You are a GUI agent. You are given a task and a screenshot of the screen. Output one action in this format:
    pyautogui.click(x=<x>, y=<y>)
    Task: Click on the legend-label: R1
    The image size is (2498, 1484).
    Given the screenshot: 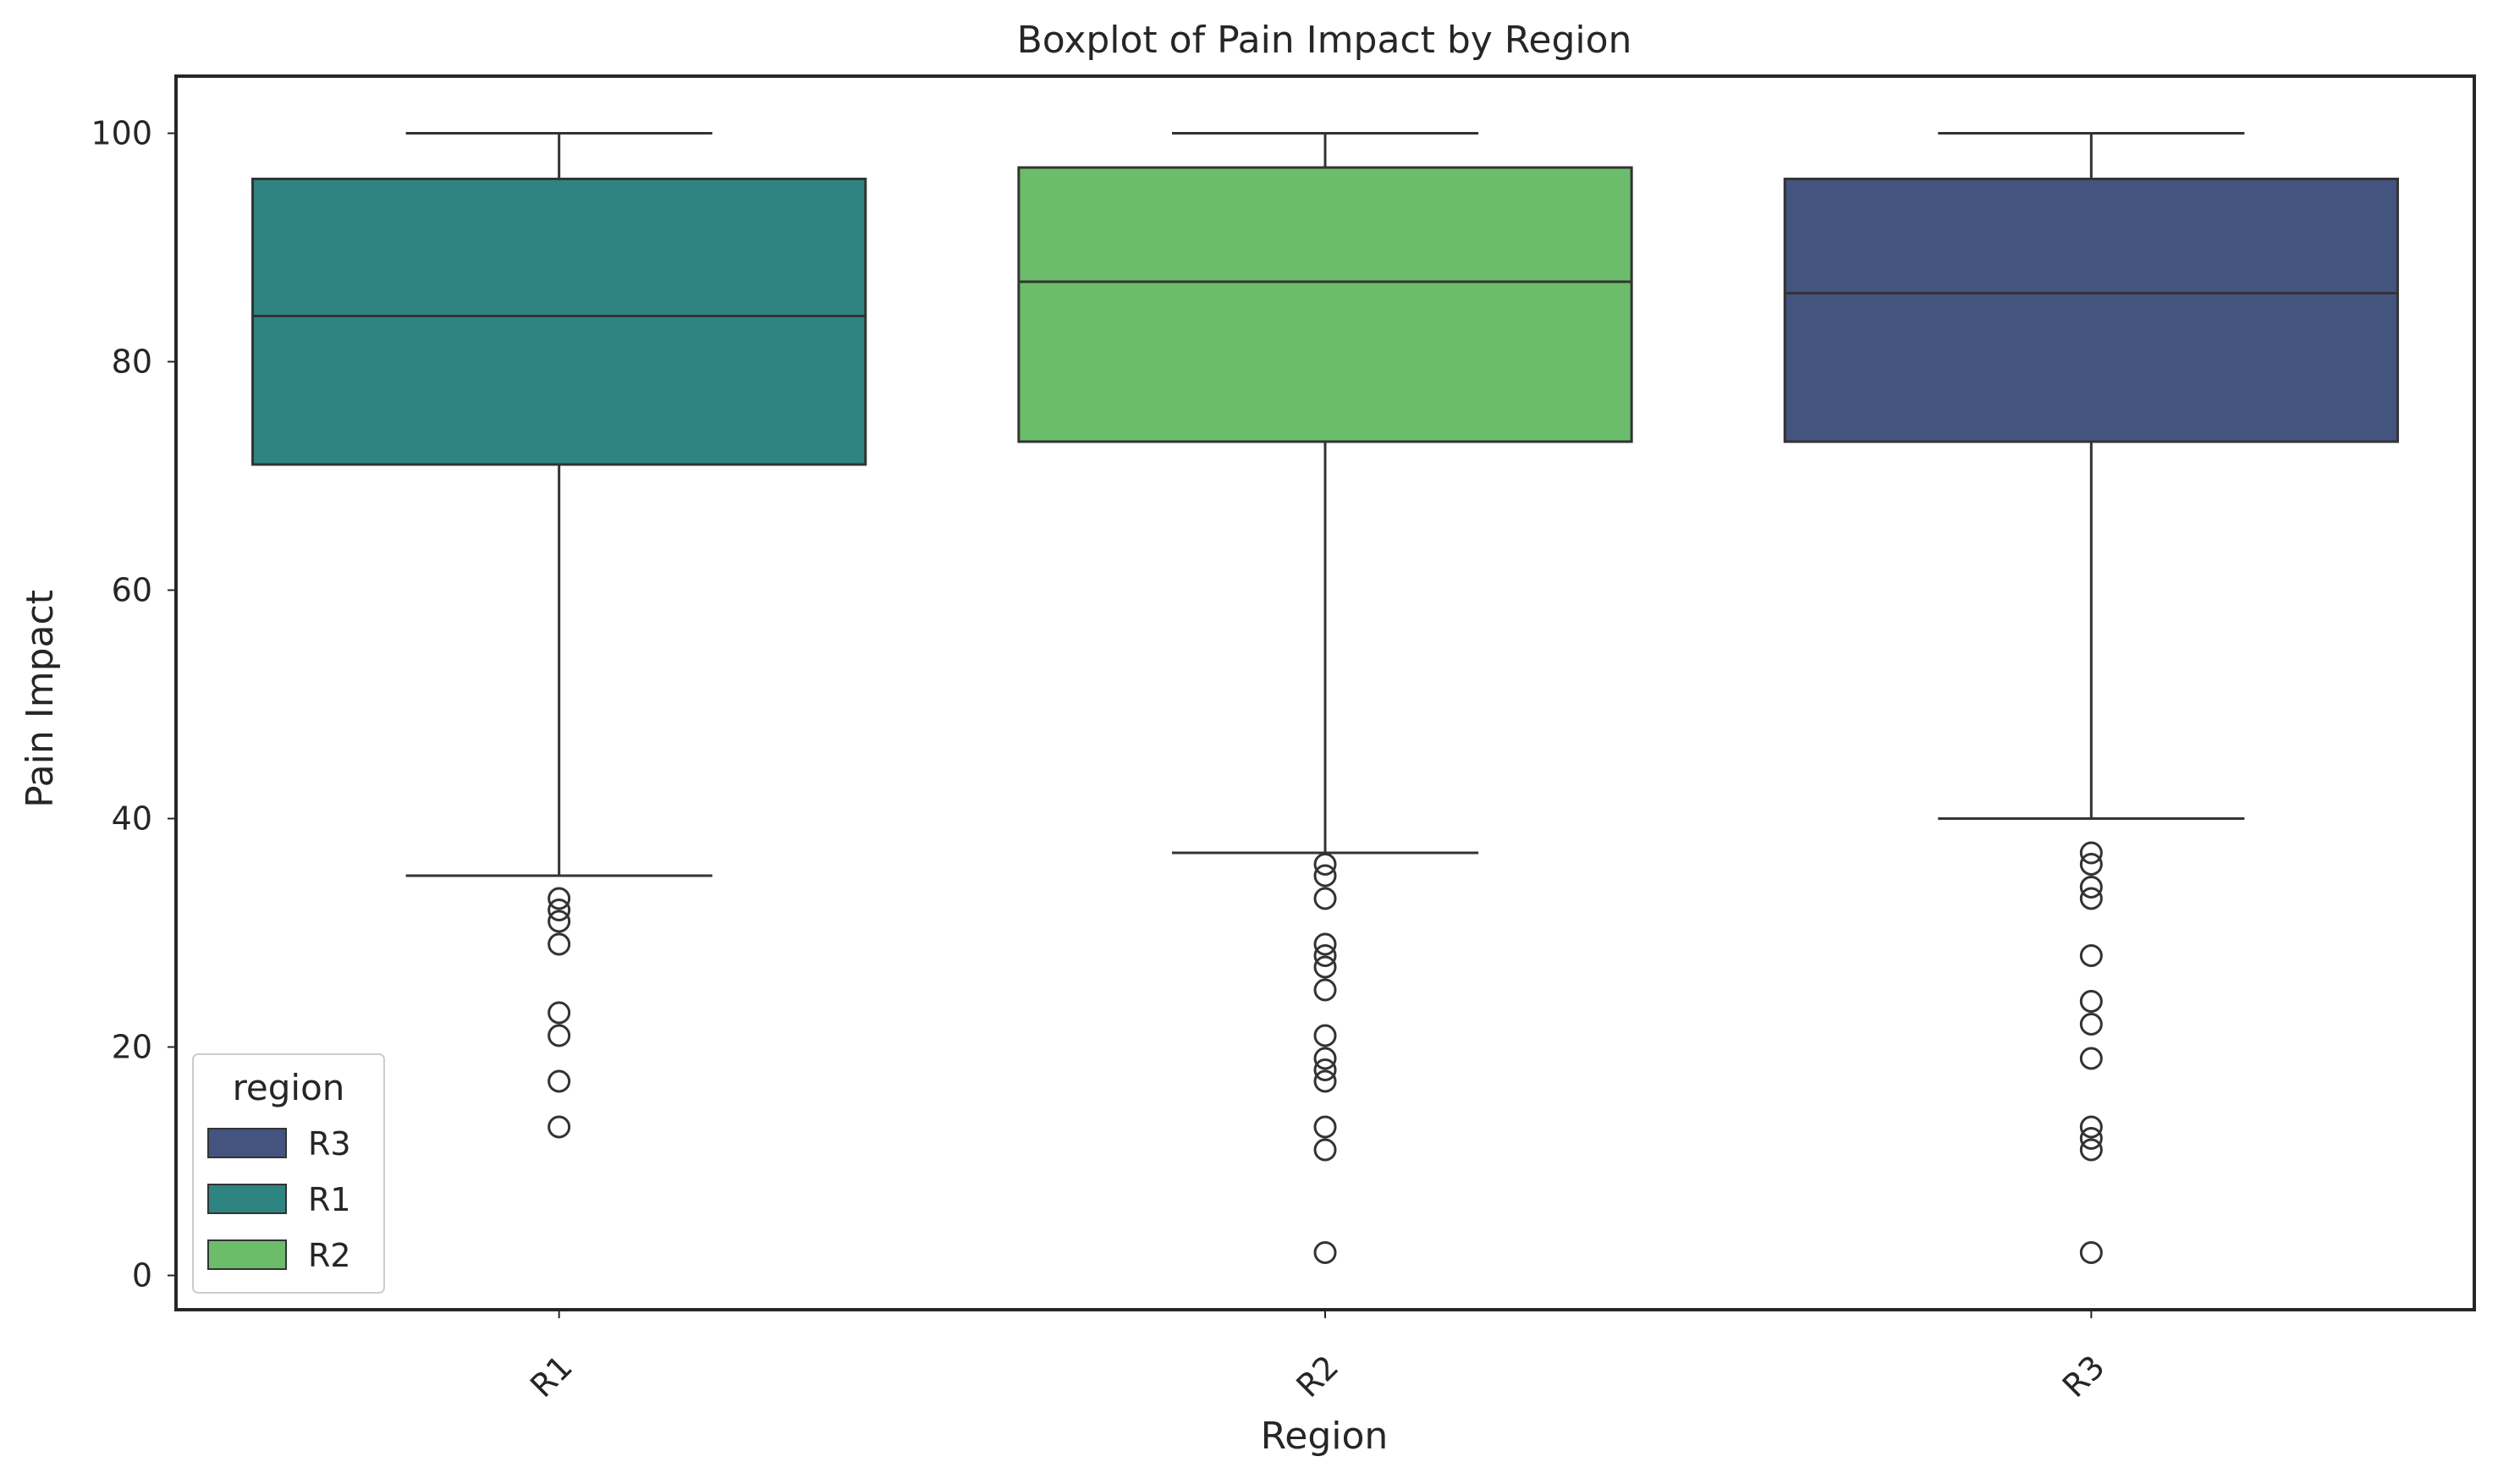 What is the action you would take?
    pyautogui.click(x=329, y=1199)
    